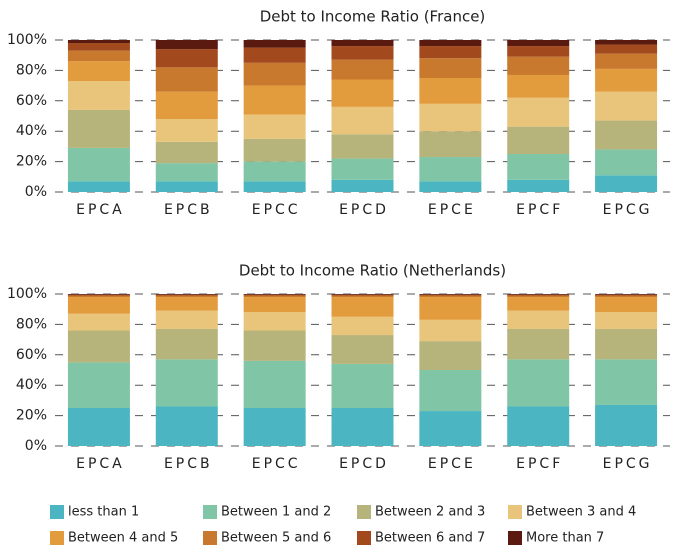  I want to click on chart-title: Debt to Income Ratio (Netherlands), so click(372, 271).